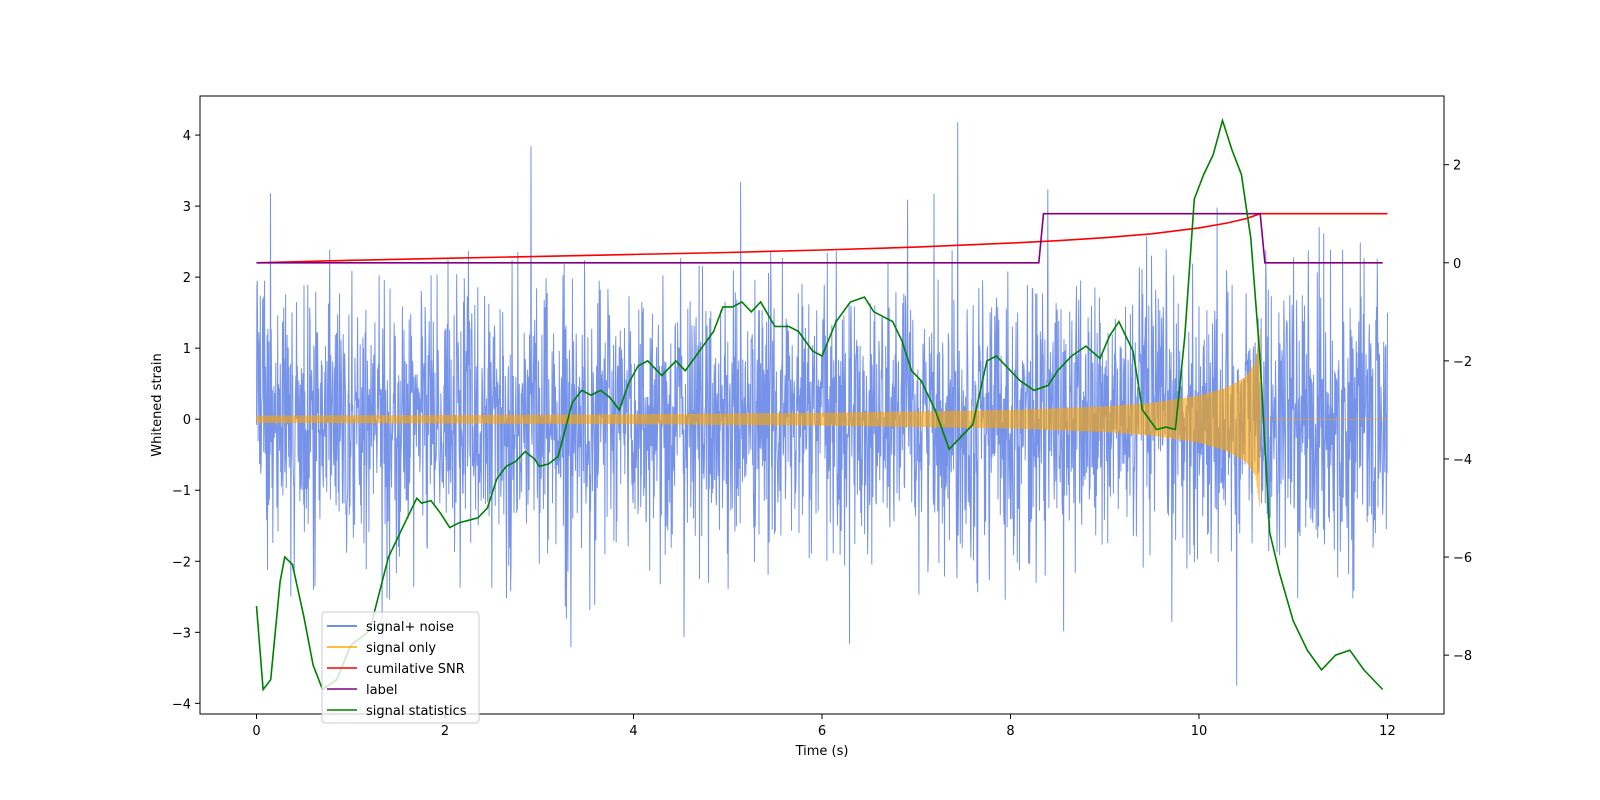 The image size is (1600, 800). What do you see at coordinates (157, 404) in the screenshot?
I see `y-axis-label: Whitened strain` at bounding box center [157, 404].